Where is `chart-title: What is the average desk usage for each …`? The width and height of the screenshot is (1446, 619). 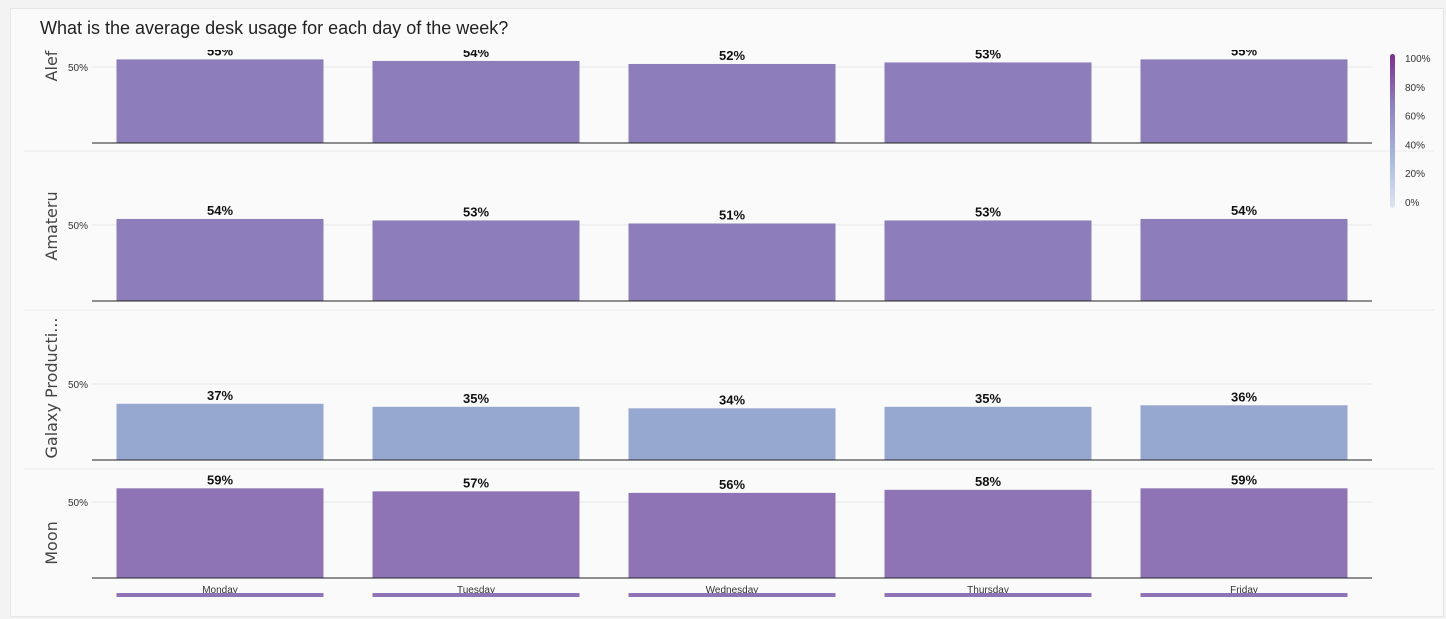 chart-title: What is the average desk usage for each … is located at coordinates (274, 28).